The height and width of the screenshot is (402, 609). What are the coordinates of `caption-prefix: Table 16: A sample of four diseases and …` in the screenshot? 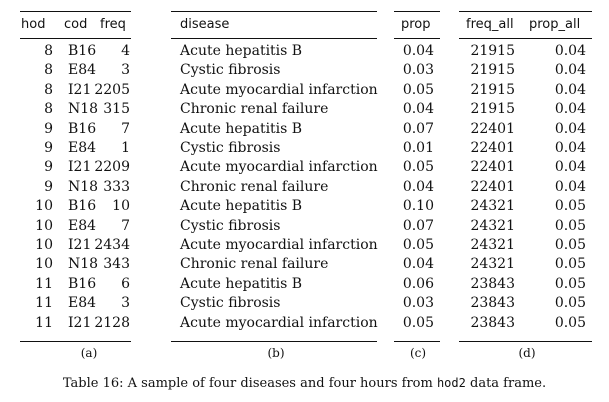 It's located at (249, 383).